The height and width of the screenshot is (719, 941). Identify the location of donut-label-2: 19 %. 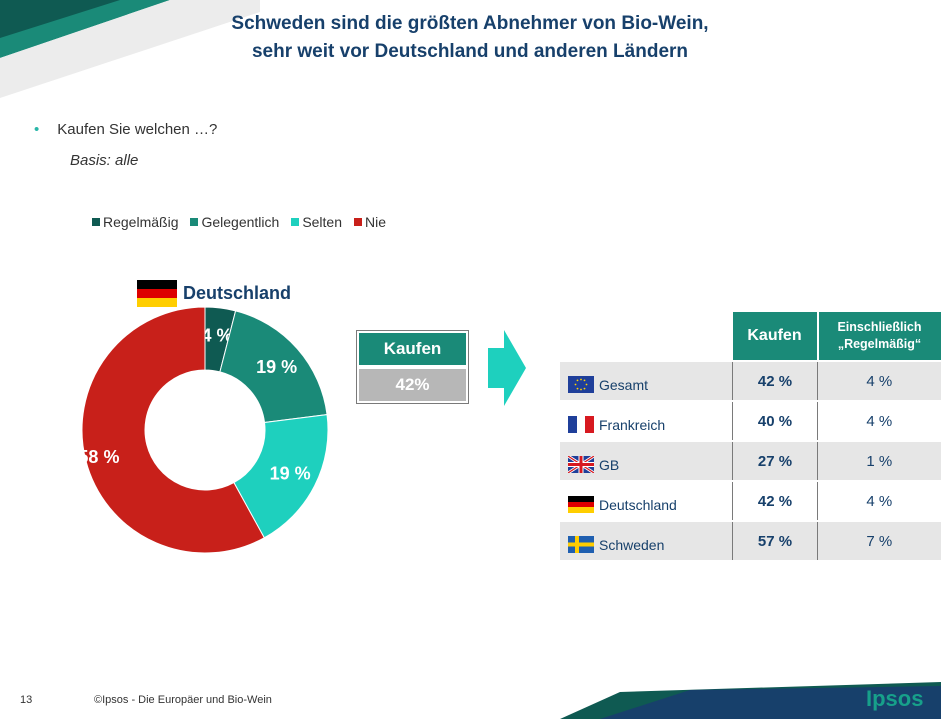
(290, 473).